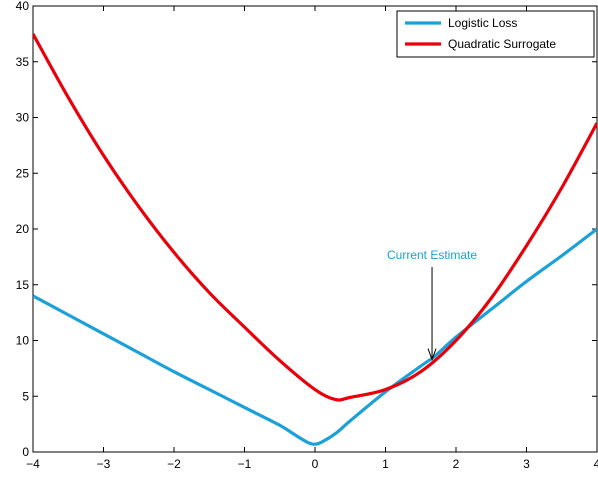 The width and height of the screenshot is (598, 481). What do you see at coordinates (23, 6) in the screenshot?
I see `y-tick-label: 40` at bounding box center [23, 6].